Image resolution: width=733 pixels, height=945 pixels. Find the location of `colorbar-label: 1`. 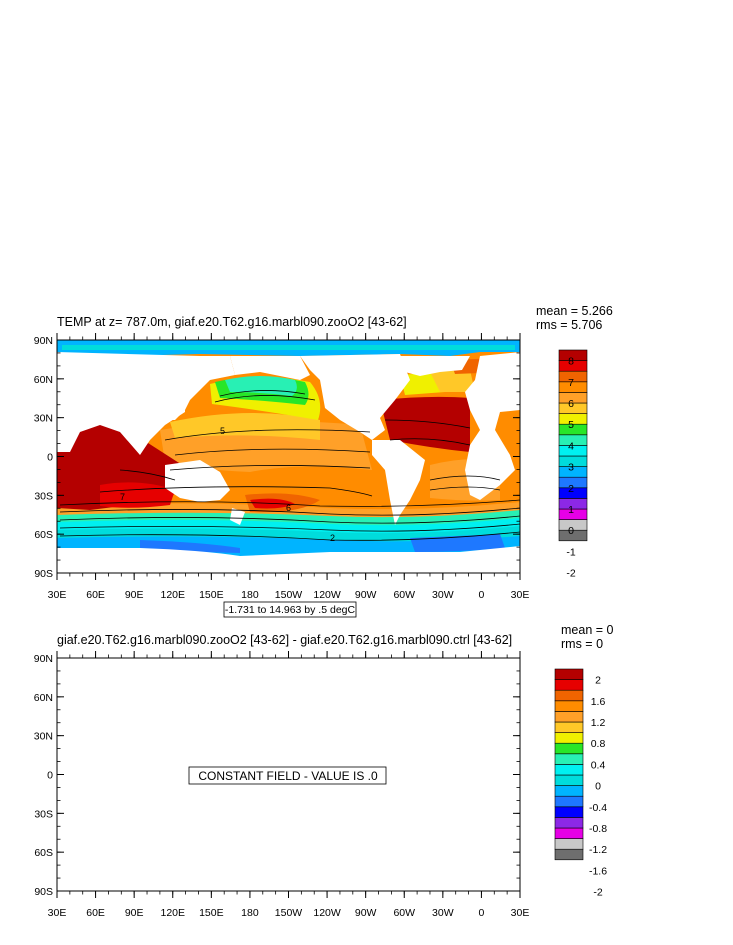

colorbar-label: 1 is located at coordinates (571, 510).